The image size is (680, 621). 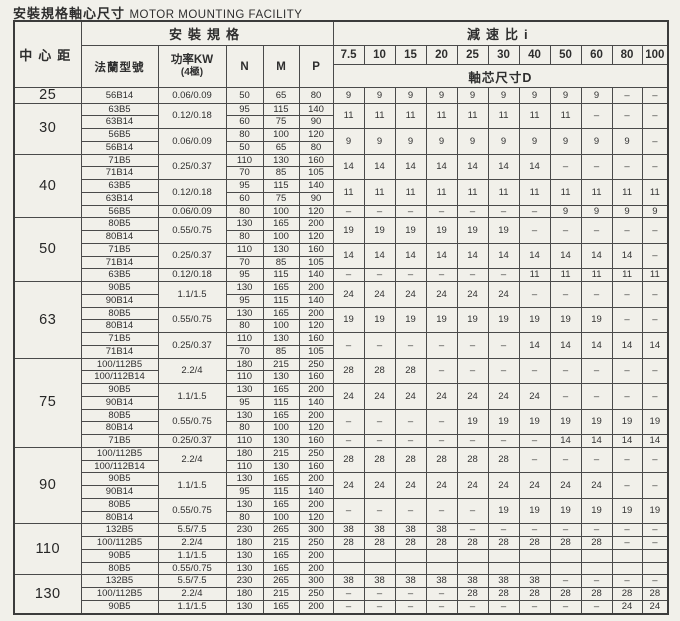 I want to click on shaft-d-cell: 9, so click(x=441, y=95).